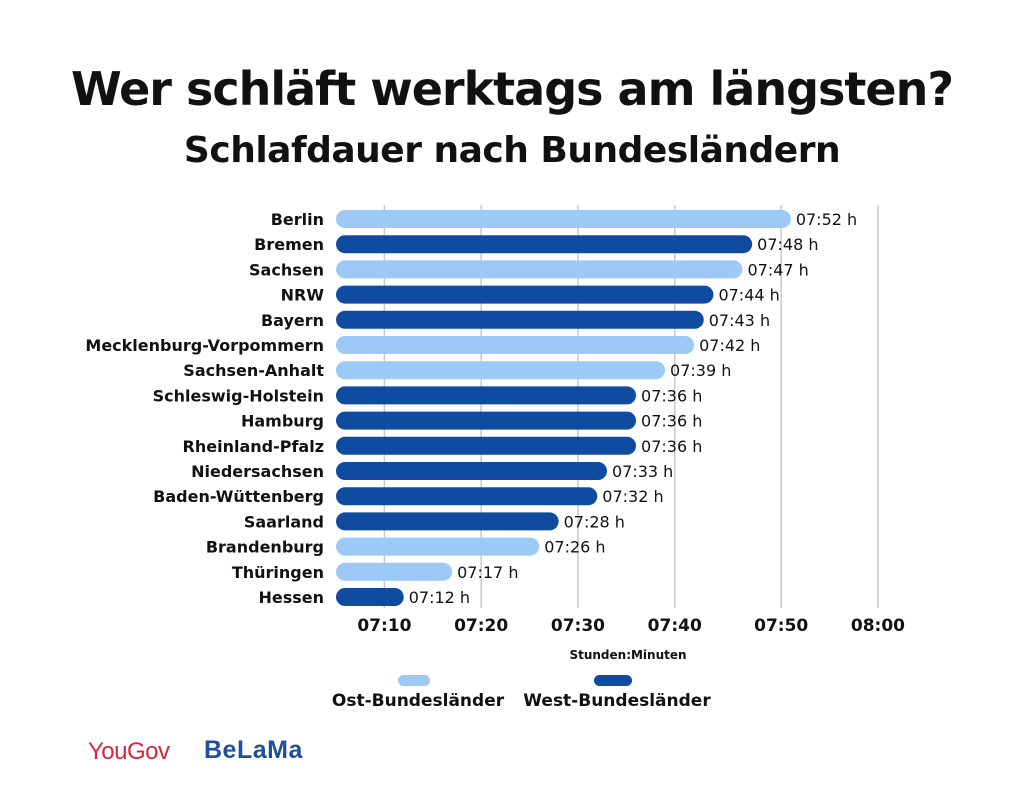 This screenshot has height=785, width=1024. What do you see at coordinates (594, 521) in the screenshot?
I see `value-label: 07:28 h` at bounding box center [594, 521].